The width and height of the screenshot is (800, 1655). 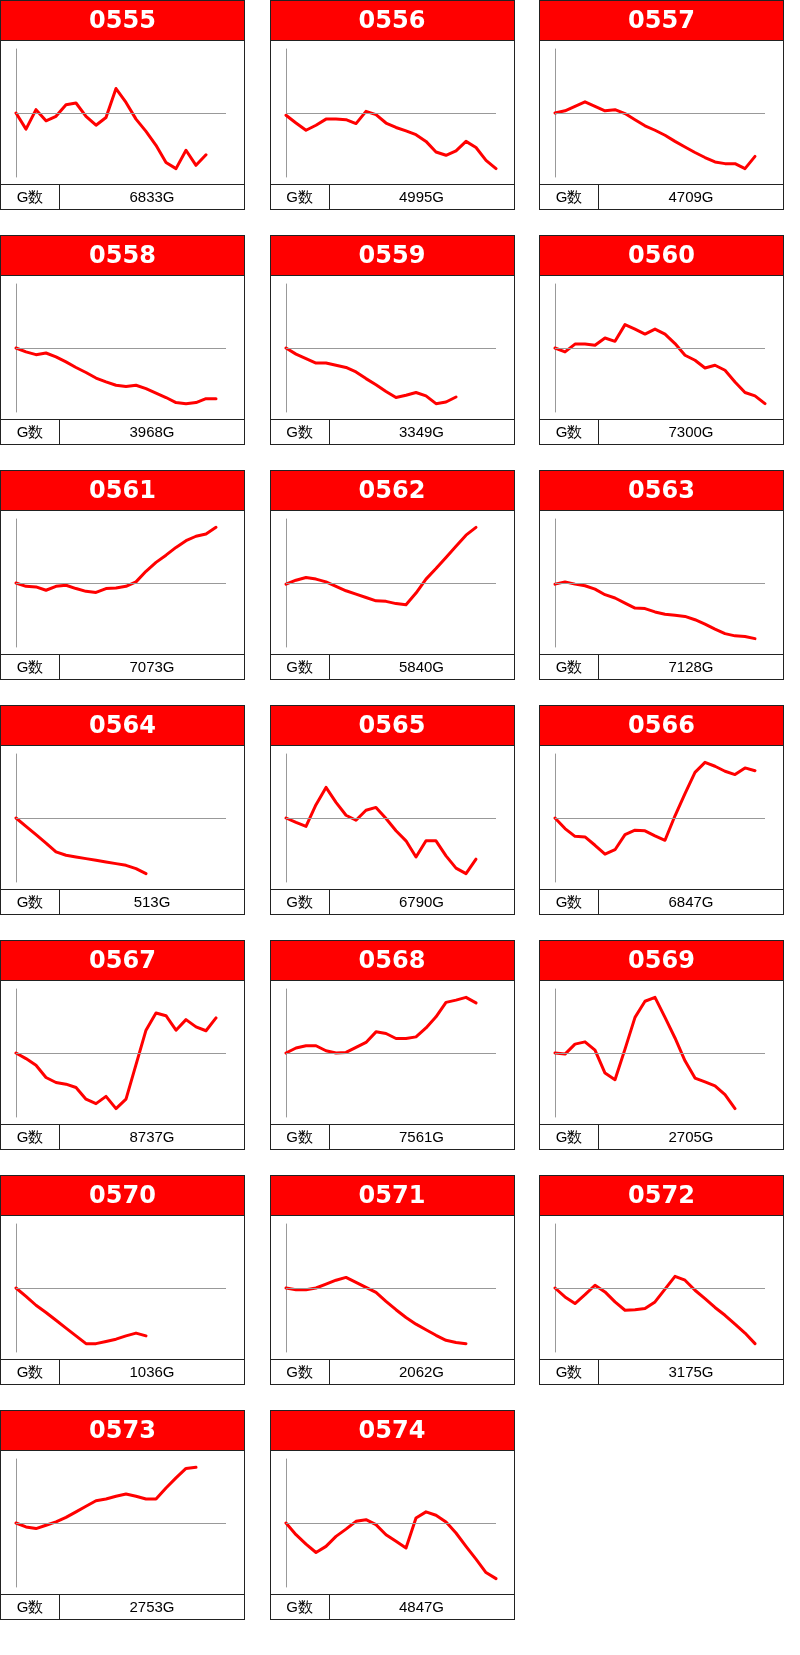 What do you see at coordinates (421, 432) in the screenshot?
I see `text: 3349G` at bounding box center [421, 432].